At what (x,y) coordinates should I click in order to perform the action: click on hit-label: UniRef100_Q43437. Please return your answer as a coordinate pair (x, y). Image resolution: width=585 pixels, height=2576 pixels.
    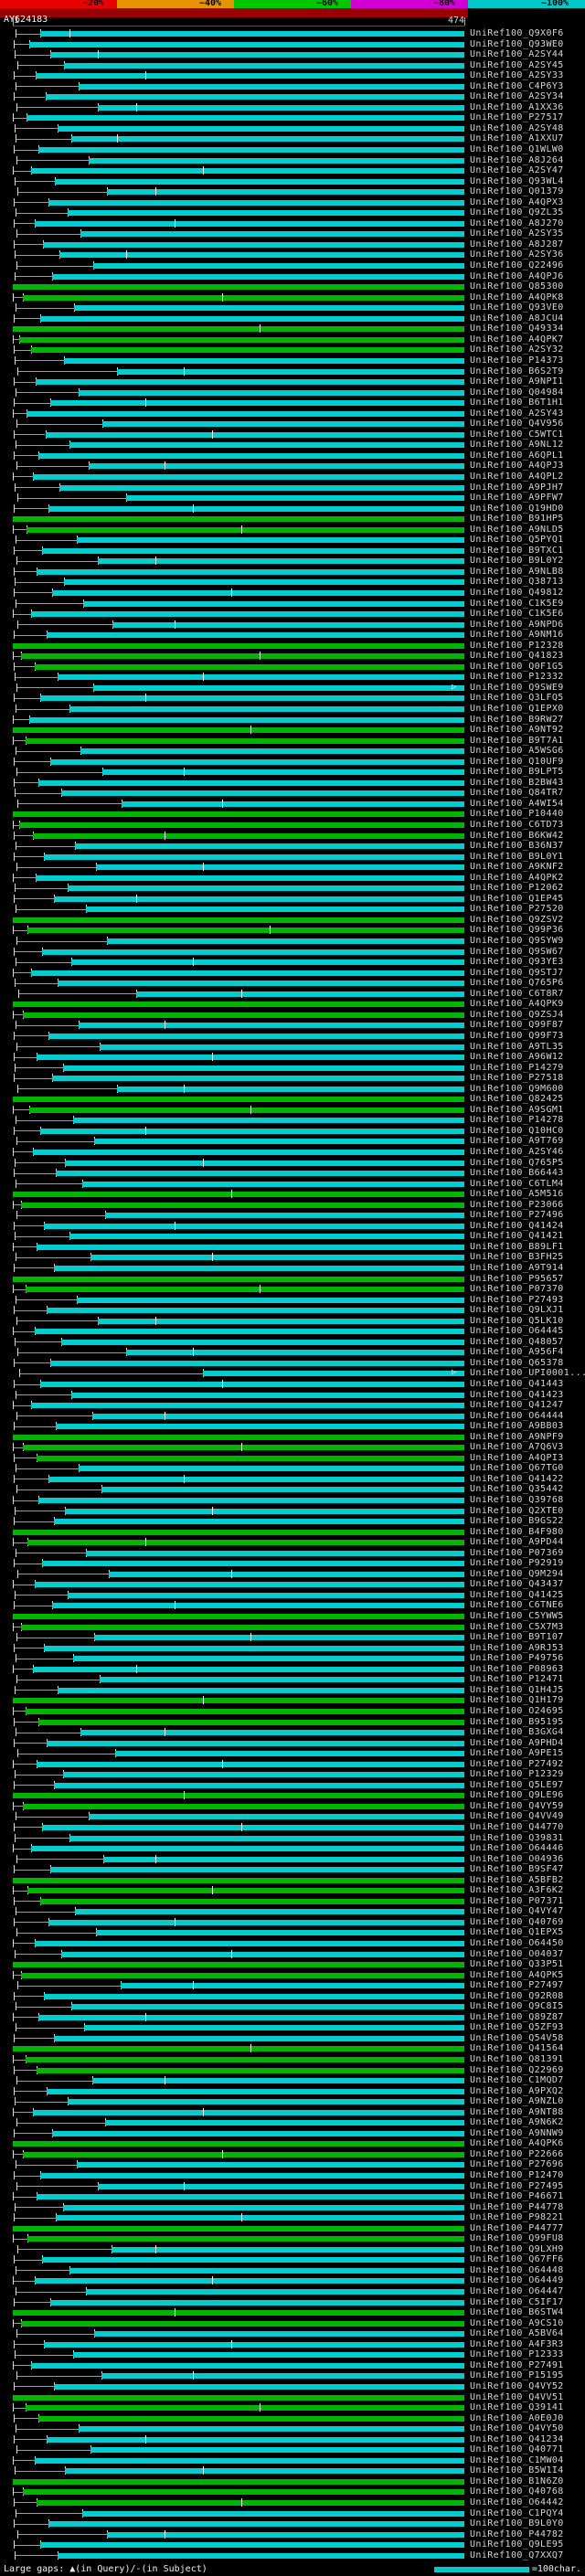
    Looking at the image, I should click on (517, 1584).